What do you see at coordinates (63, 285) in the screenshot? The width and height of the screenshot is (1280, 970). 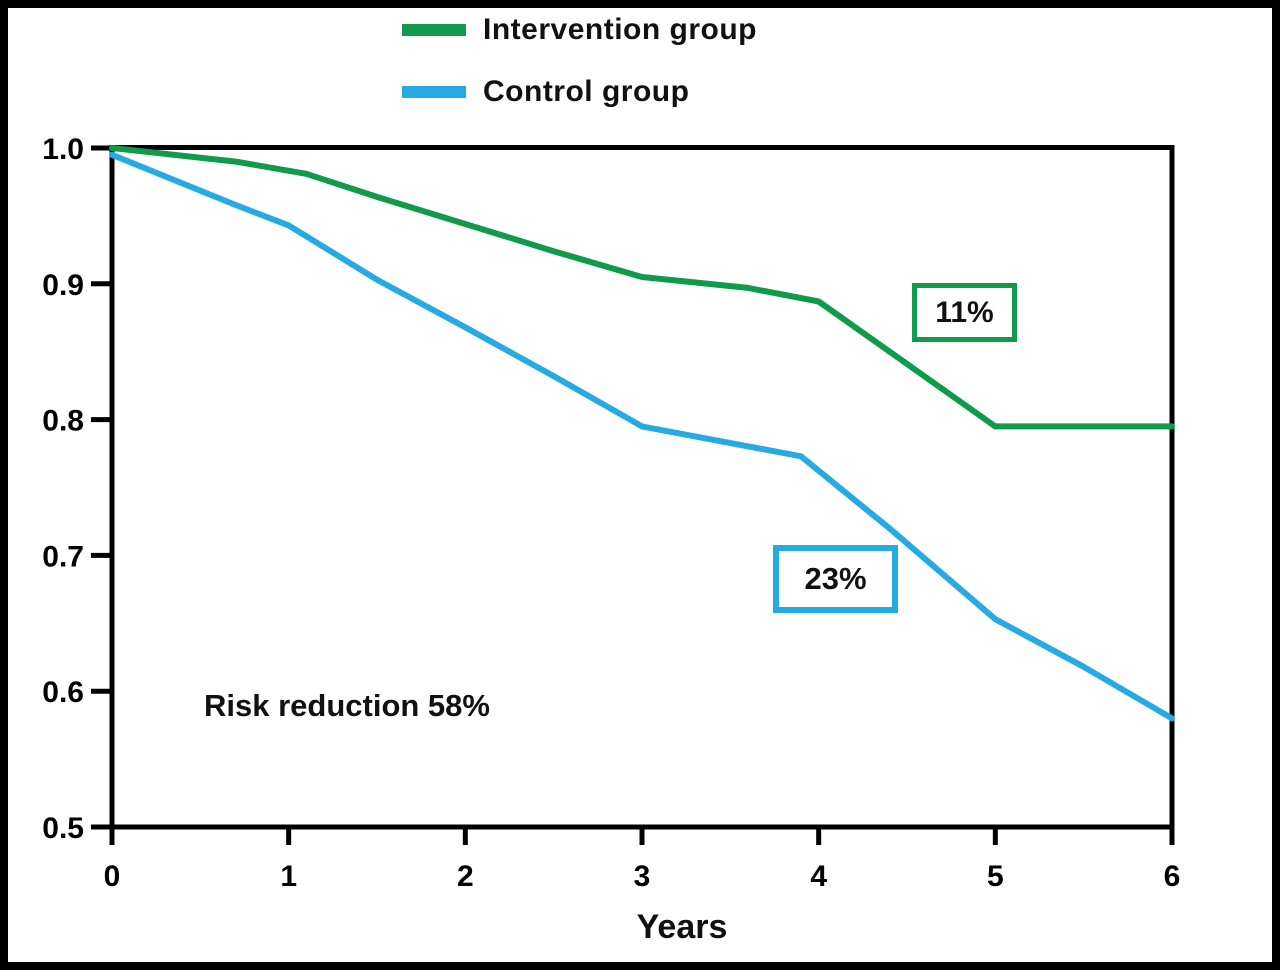 I see `y-tick-label: 0.9` at bounding box center [63, 285].